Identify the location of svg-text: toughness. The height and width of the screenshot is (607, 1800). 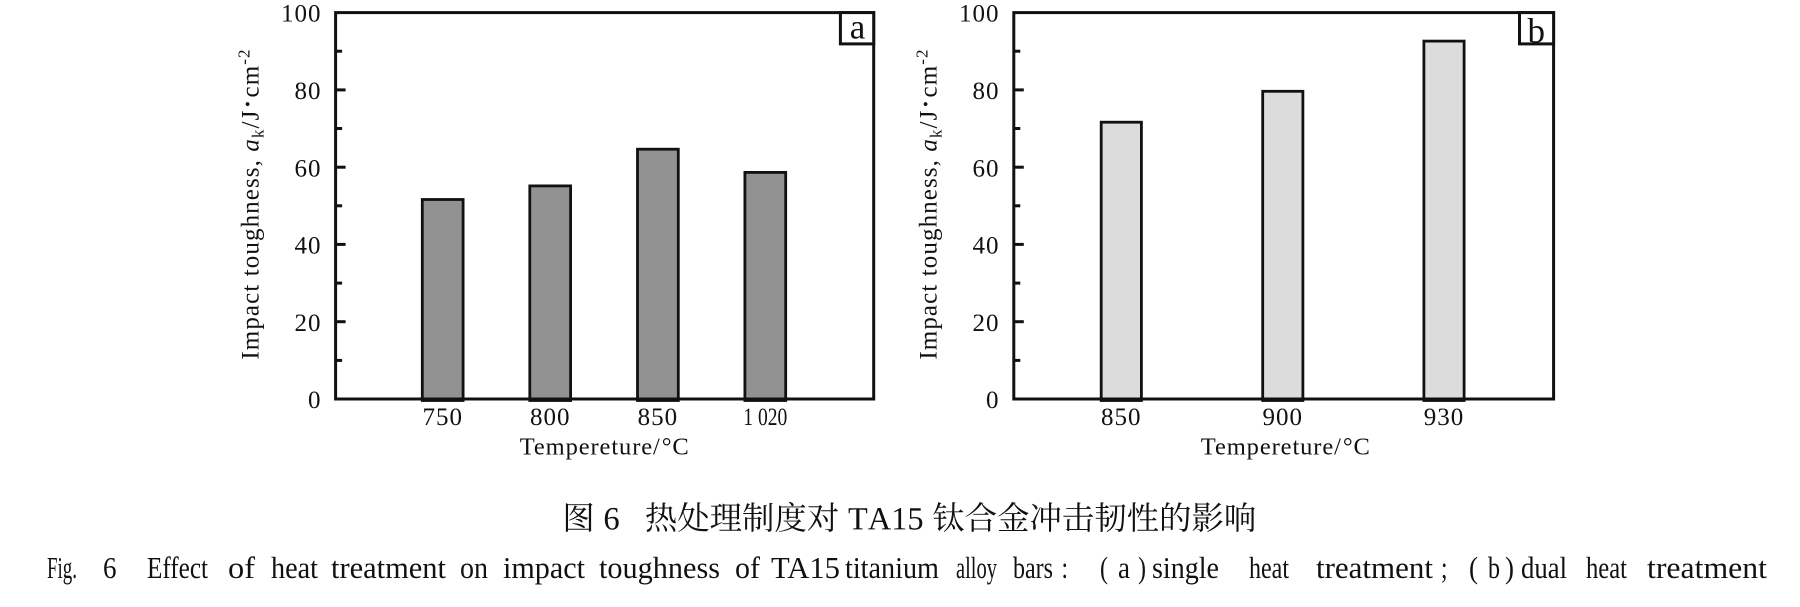
(659, 567).